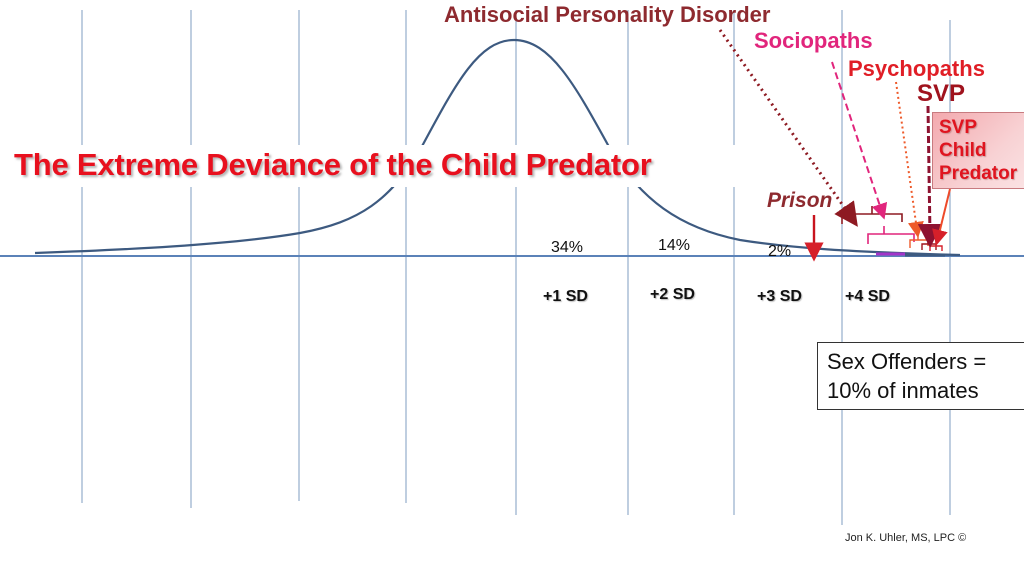  I want to click on sd-label-3: +3 SD, so click(779, 296).